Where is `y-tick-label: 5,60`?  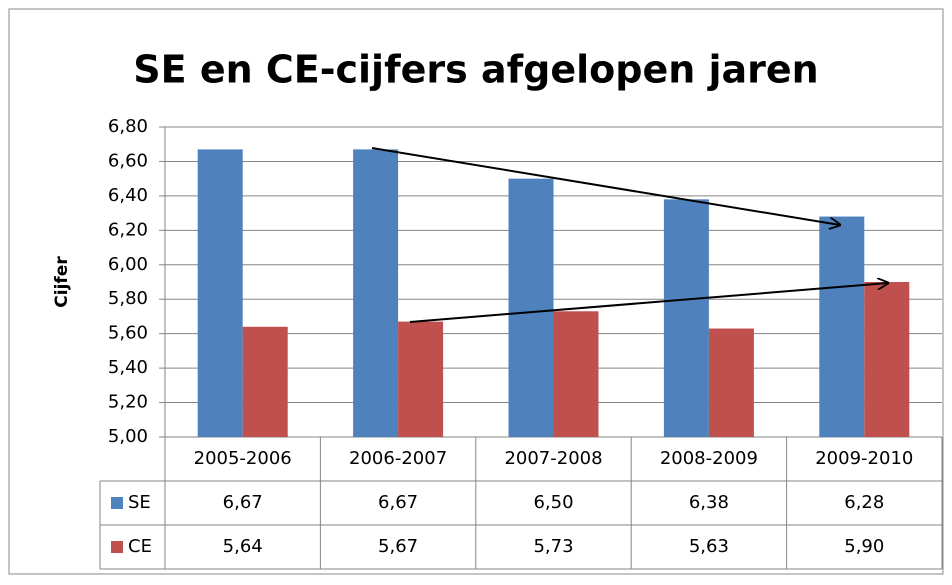 y-tick-label: 5,60 is located at coordinates (128, 333).